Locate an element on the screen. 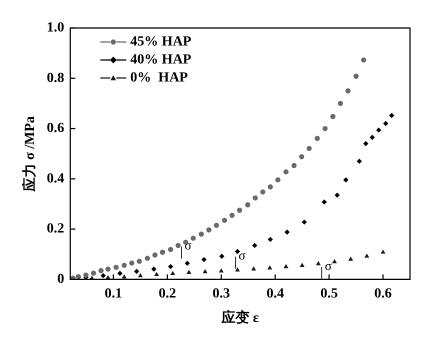  y-tick-label: 0 is located at coordinates (60, 280).